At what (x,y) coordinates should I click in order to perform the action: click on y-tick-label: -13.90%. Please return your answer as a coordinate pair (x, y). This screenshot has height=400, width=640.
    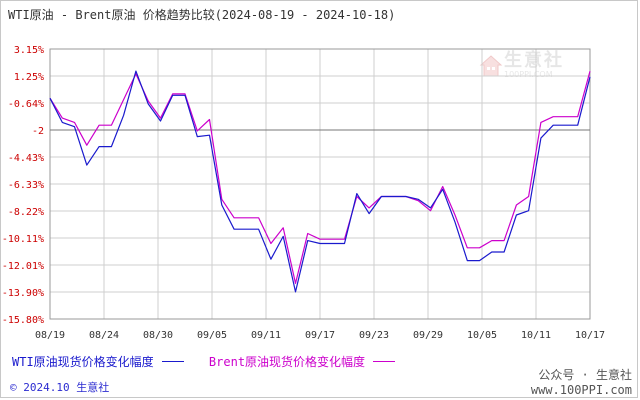
    Looking at the image, I should click on (23, 293).